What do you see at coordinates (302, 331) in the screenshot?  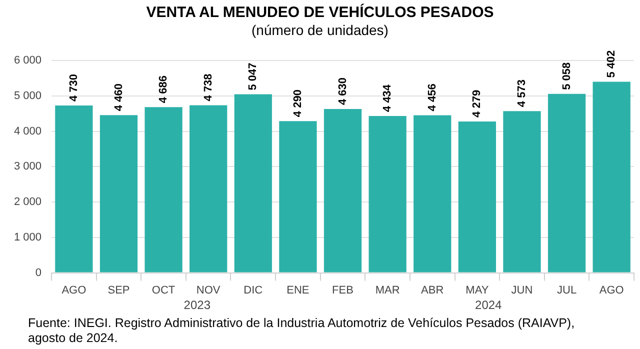 I see `source-note: Fuente: INEGI. Registro Administrativo de la Industria Automotriz de Vehículos Pesados (RAIAVP), agosto de 2024.` at bounding box center [302, 331].